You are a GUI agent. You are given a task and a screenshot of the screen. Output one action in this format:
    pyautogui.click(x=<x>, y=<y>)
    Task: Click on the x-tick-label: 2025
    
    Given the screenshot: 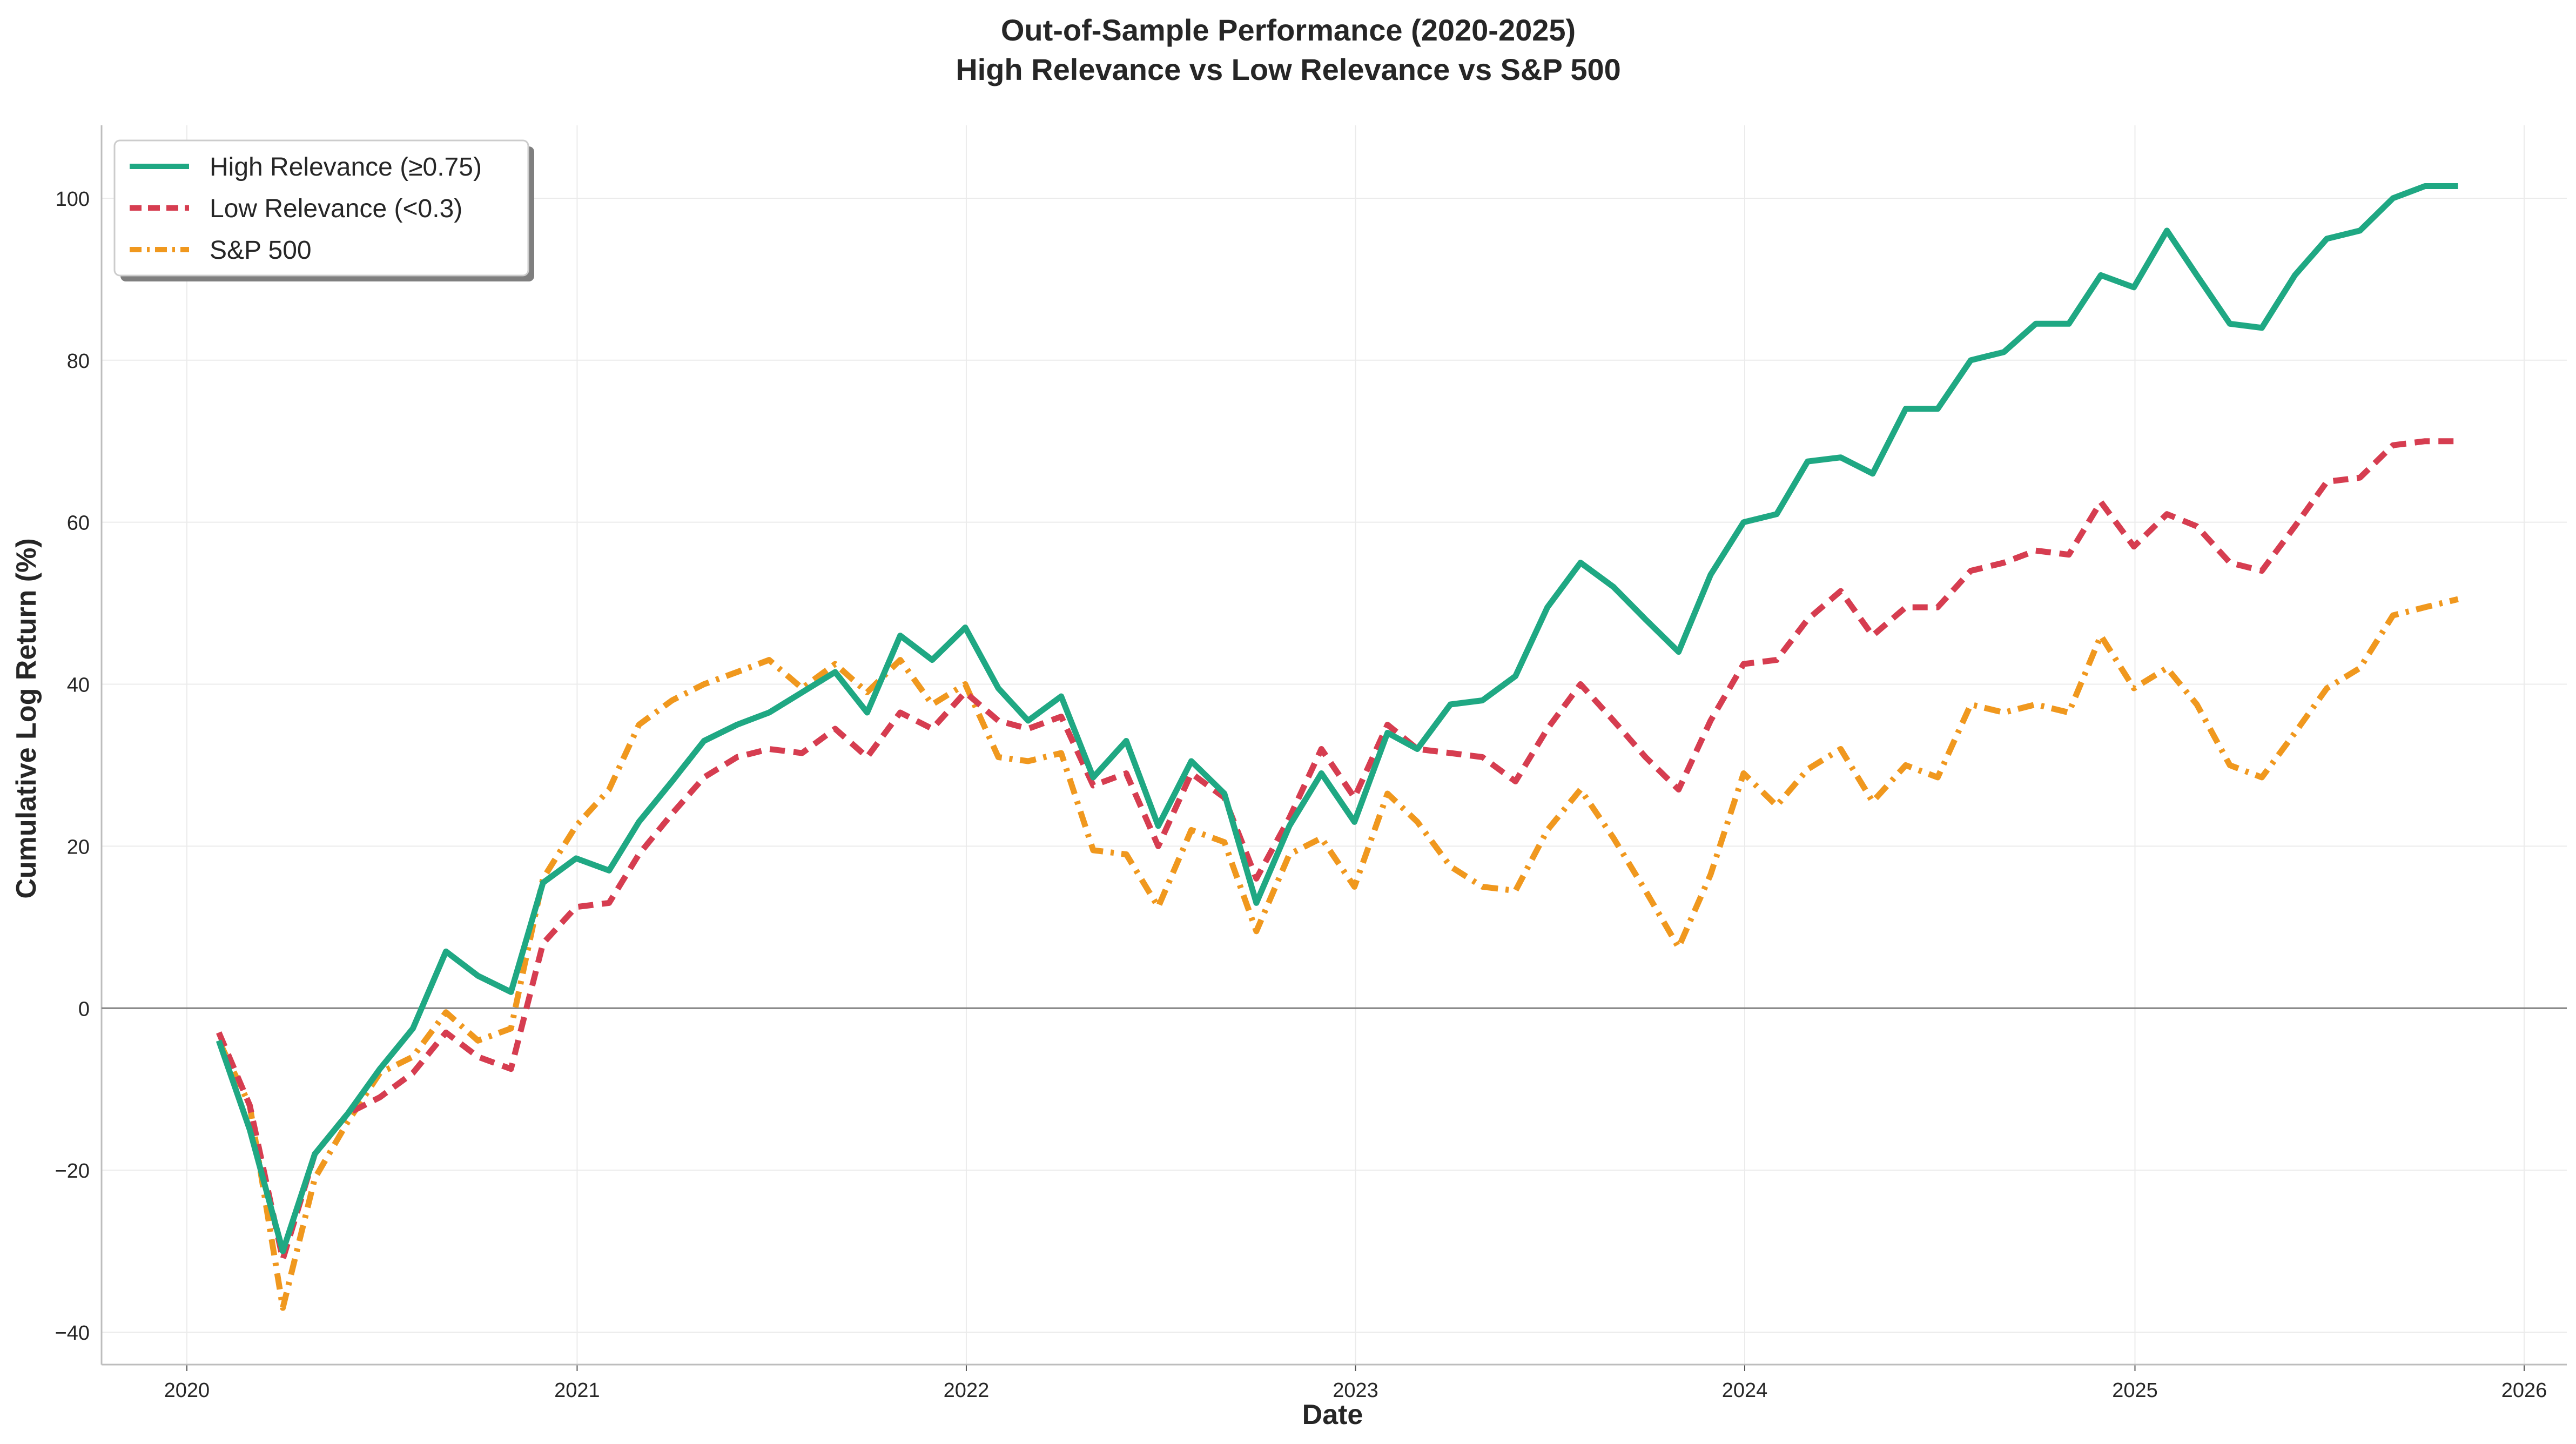 What is the action you would take?
    pyautogui.click(x=2135, y=1390)
    